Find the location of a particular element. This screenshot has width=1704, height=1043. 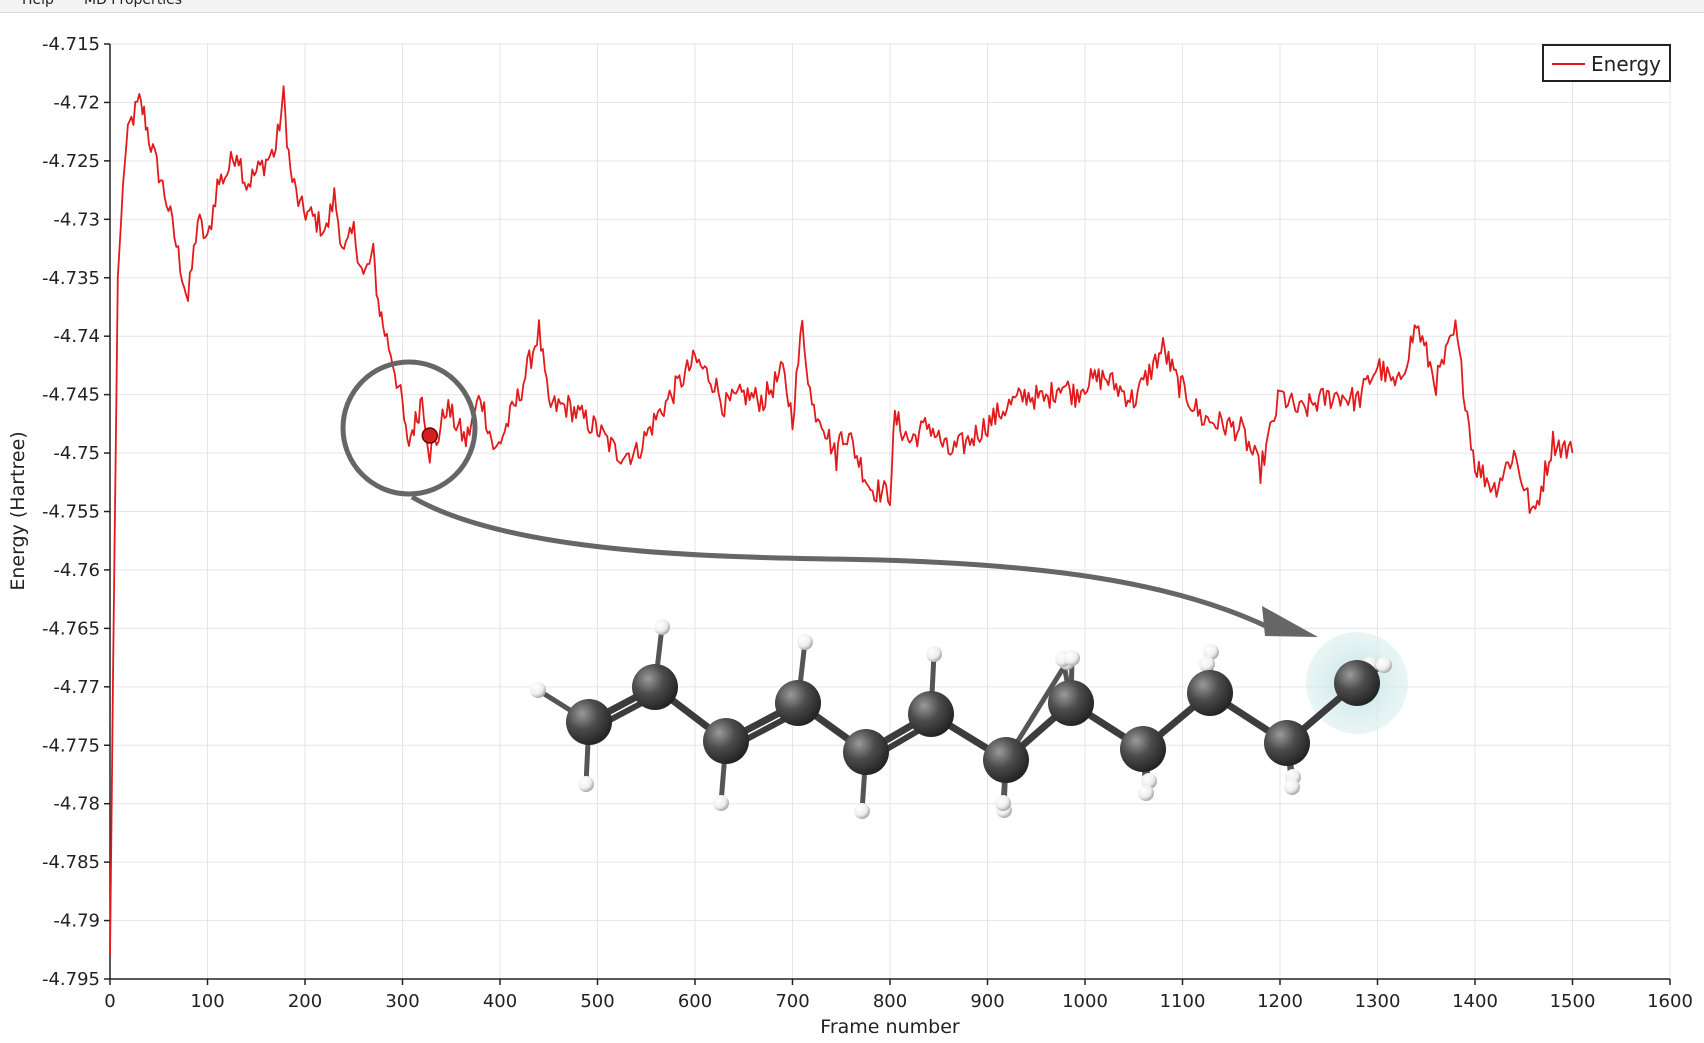

y-tick-label: -4.79 is located at coordinates (76, 921).